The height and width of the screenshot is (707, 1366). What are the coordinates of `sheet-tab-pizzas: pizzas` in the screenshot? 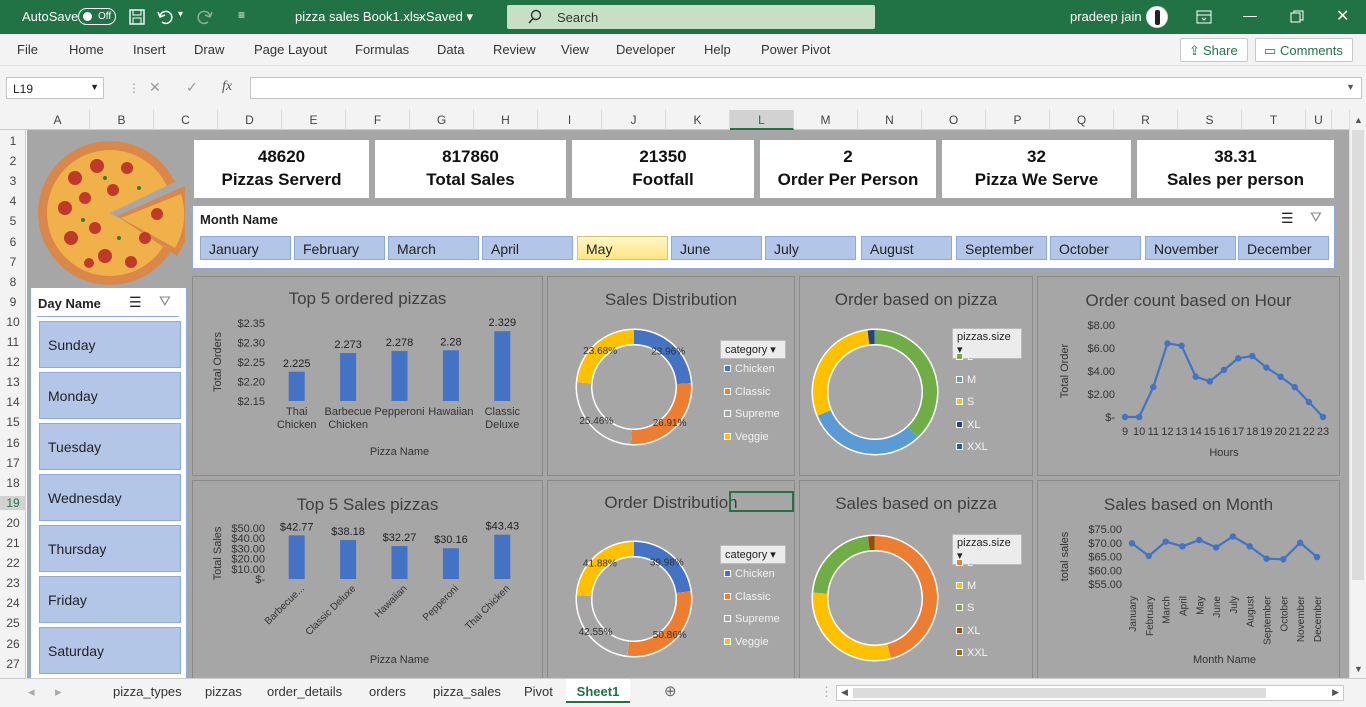 It's located at (223, 691).